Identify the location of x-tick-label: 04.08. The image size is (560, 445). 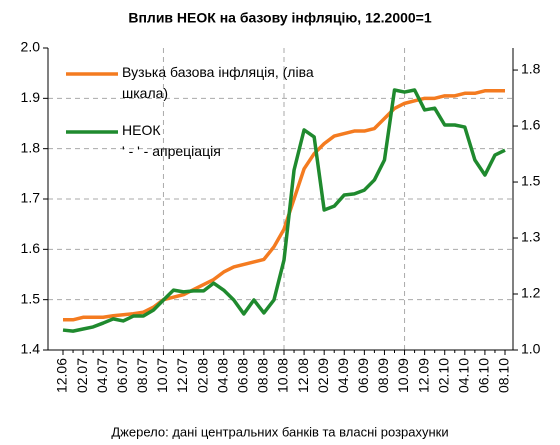
(222, 375).